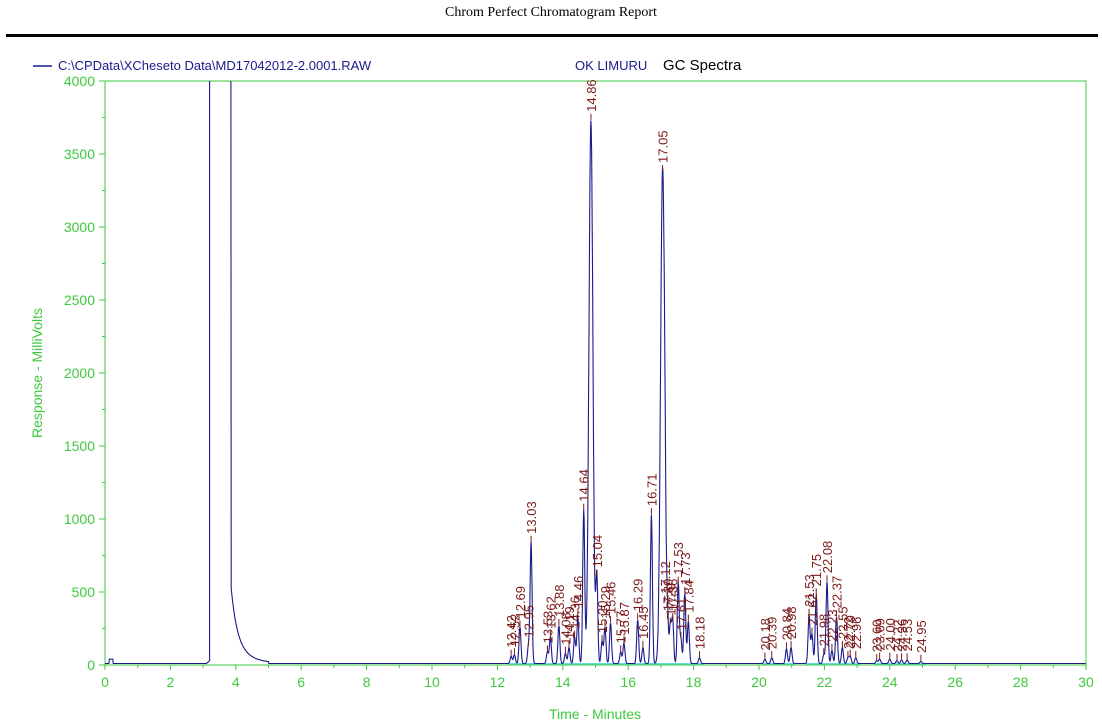 This screenshot has height=723, width=1102. I want to click on peak-label: 22.72, so click(848, 633).